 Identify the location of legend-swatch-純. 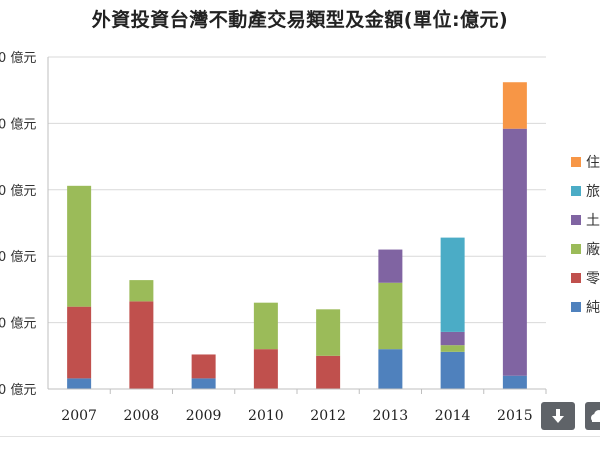
(576, 307).